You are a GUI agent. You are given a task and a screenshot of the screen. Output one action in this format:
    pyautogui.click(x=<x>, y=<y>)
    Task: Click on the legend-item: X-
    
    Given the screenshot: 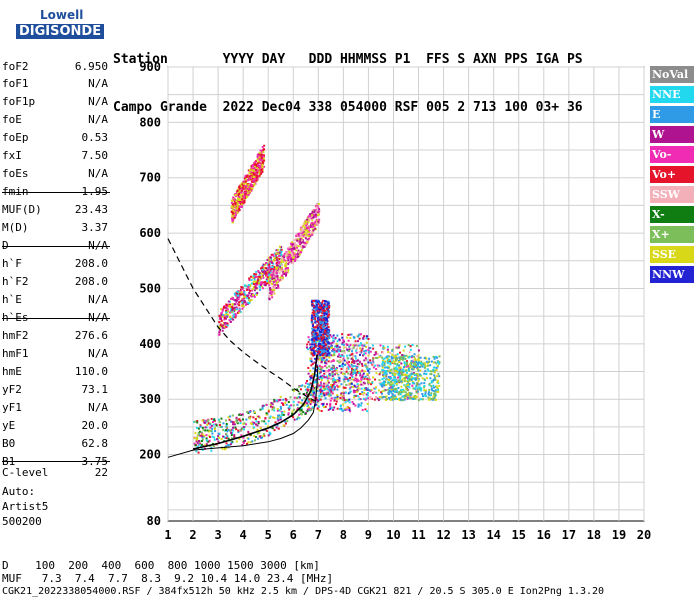 What is the action you would take?
    pyautogui.click(x=672, y=214)
    